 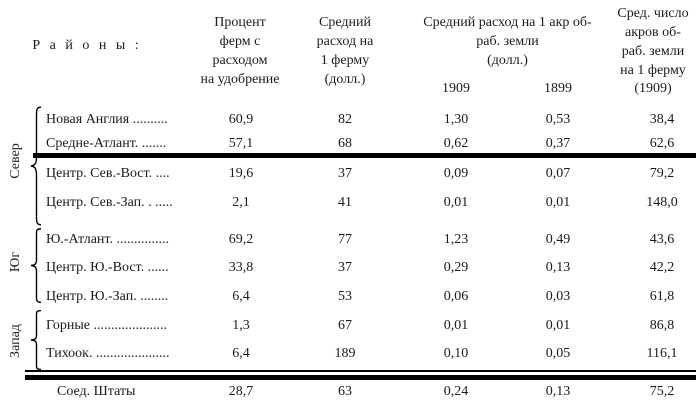 I want to click on total-row: Соед. Штаты 28,7 63 0,24 0,13 75,2, so click(x=348, y=391).